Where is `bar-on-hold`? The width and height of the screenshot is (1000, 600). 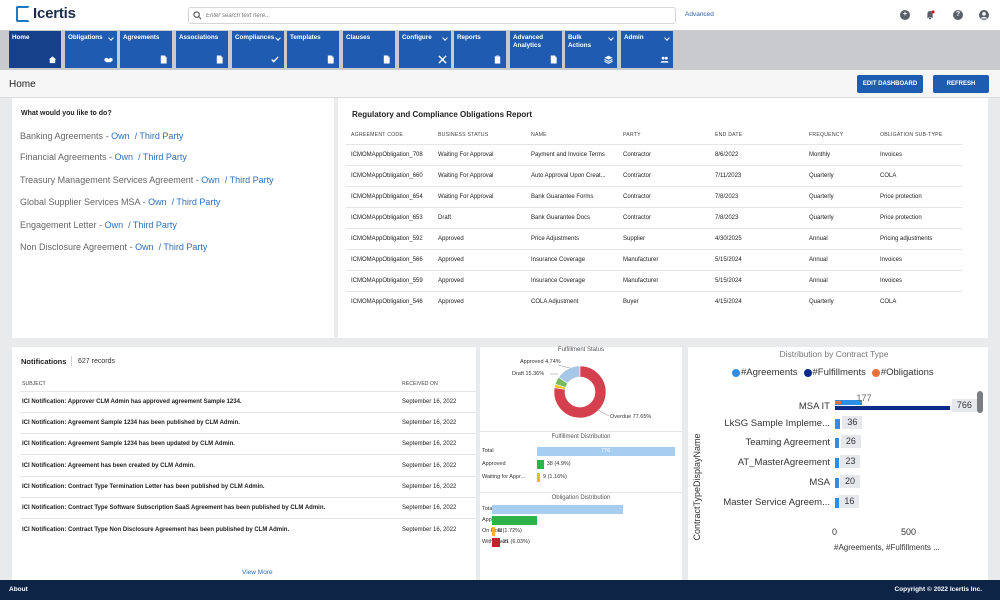
bar-on-hold is located at coordinates (493, 531).